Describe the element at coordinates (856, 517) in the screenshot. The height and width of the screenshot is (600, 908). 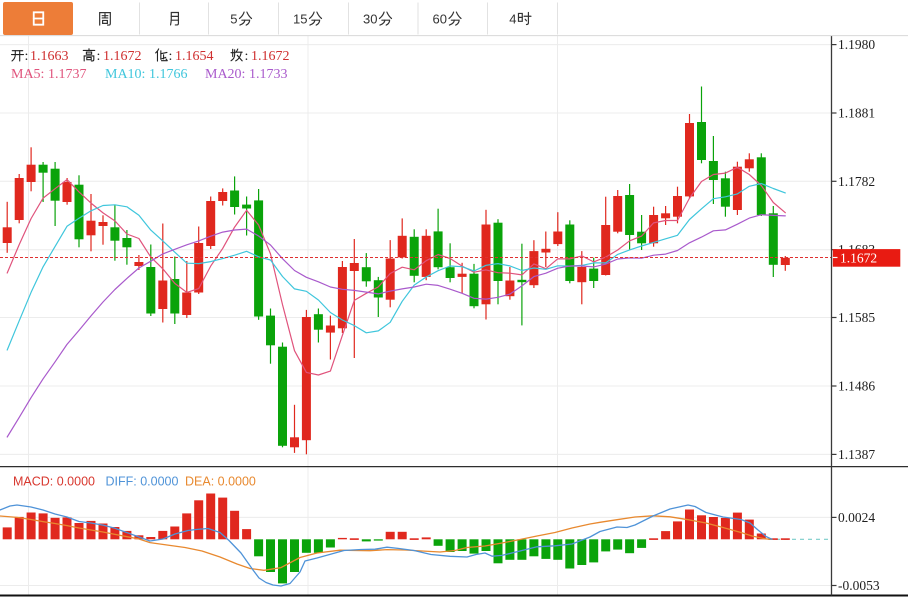
I see `svg-text: 0.0024` at that location.